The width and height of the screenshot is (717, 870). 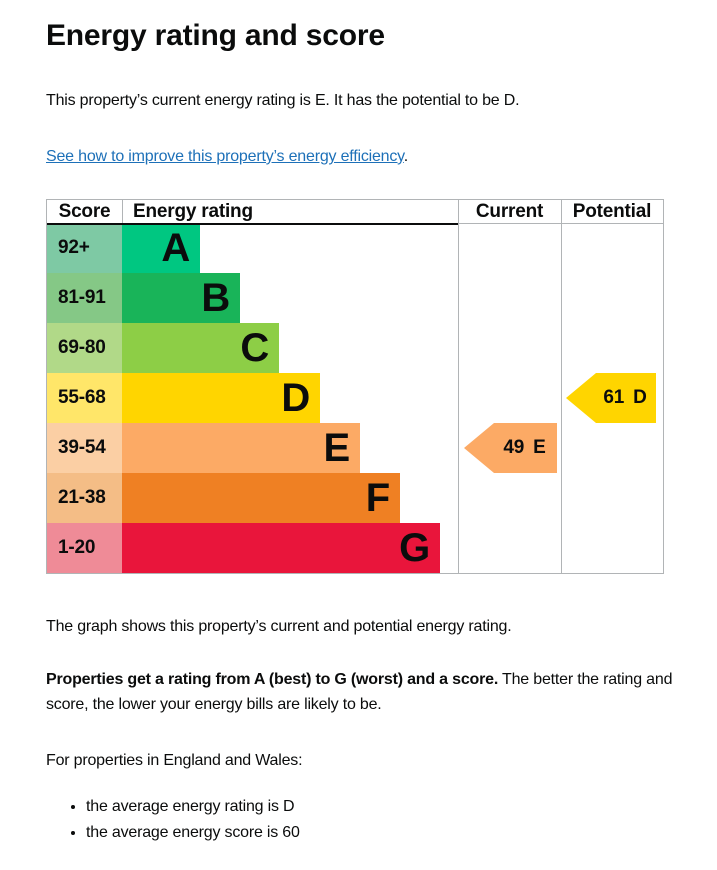 I want to click on score-column-divider, so click(x=122, y=211).